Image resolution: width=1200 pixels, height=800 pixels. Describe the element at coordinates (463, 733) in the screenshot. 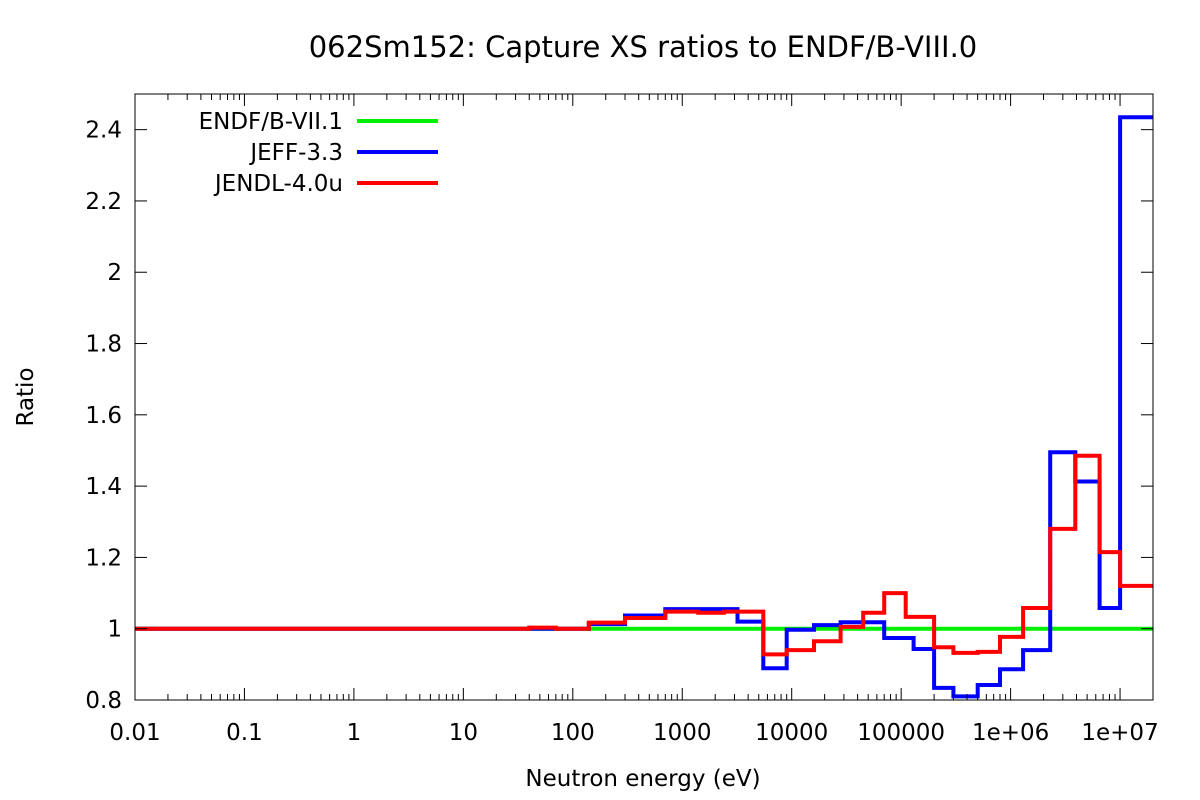

I see `x-tick-label: 10` at that location.